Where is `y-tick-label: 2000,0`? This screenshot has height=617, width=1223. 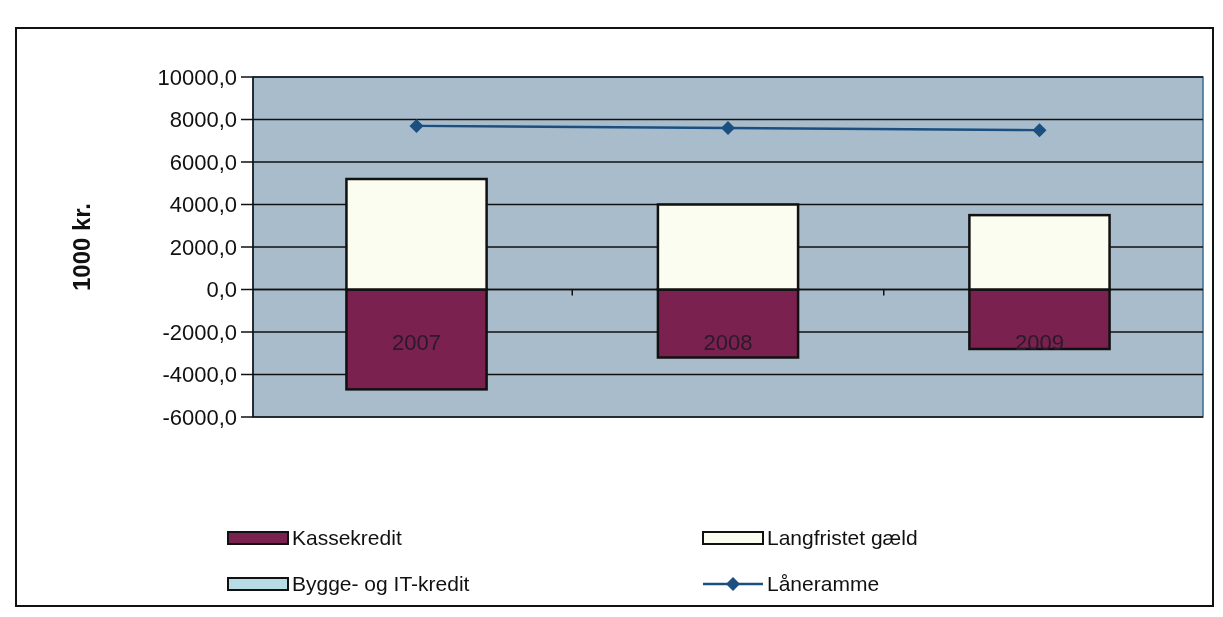
y-tick-label: 2000,0 is located at coordinates (203, 247).